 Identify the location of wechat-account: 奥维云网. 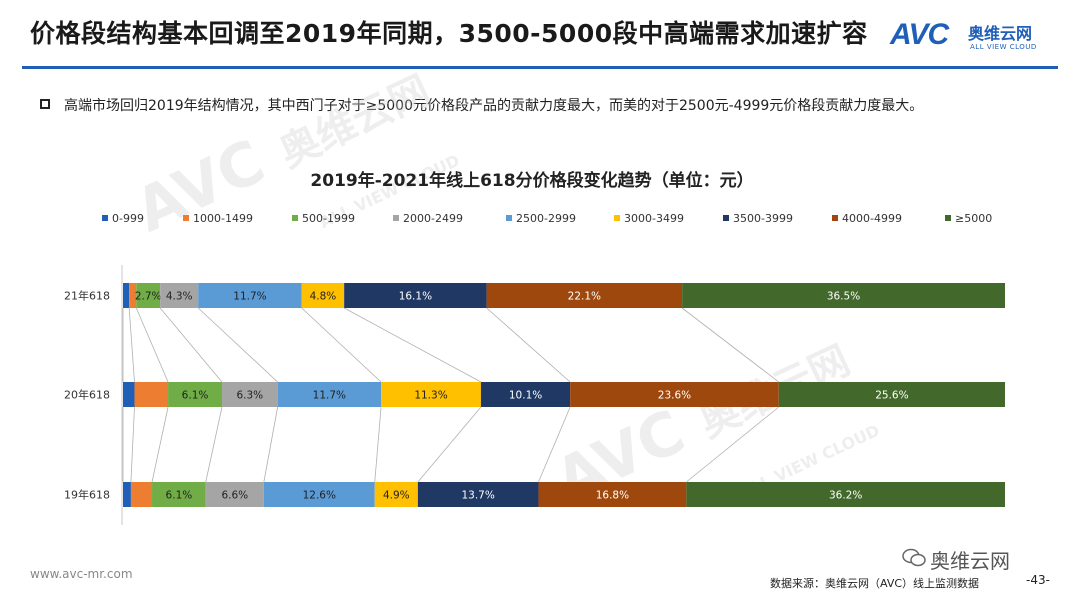
(970, 561).